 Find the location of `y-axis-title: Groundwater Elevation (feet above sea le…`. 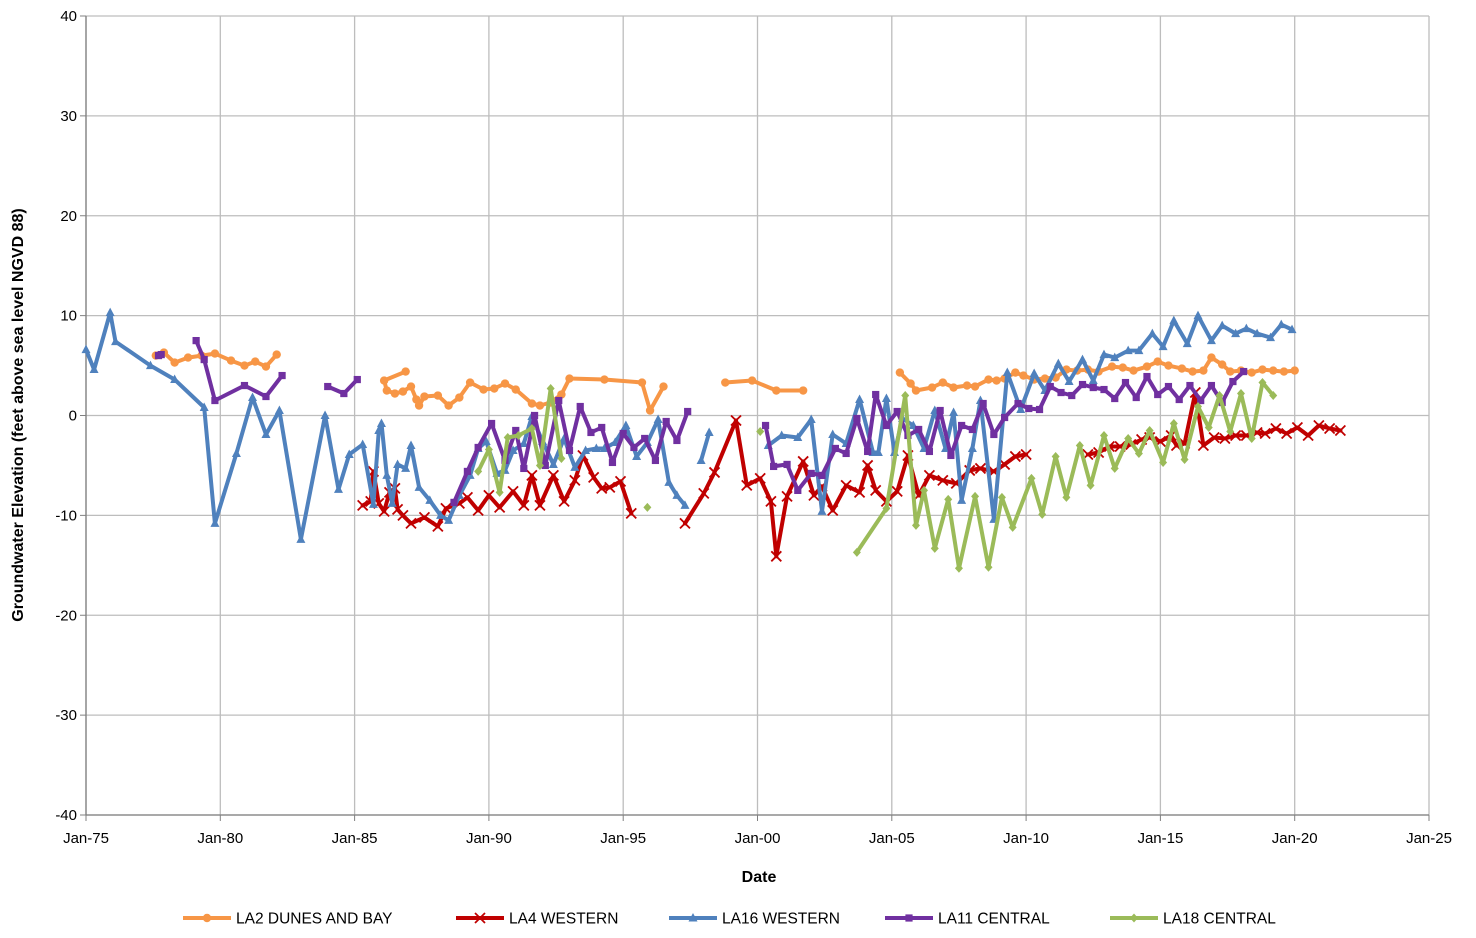

y-axis-title: Groundwater Elevation (feet above sea le… is located at coordinates (18, 414).